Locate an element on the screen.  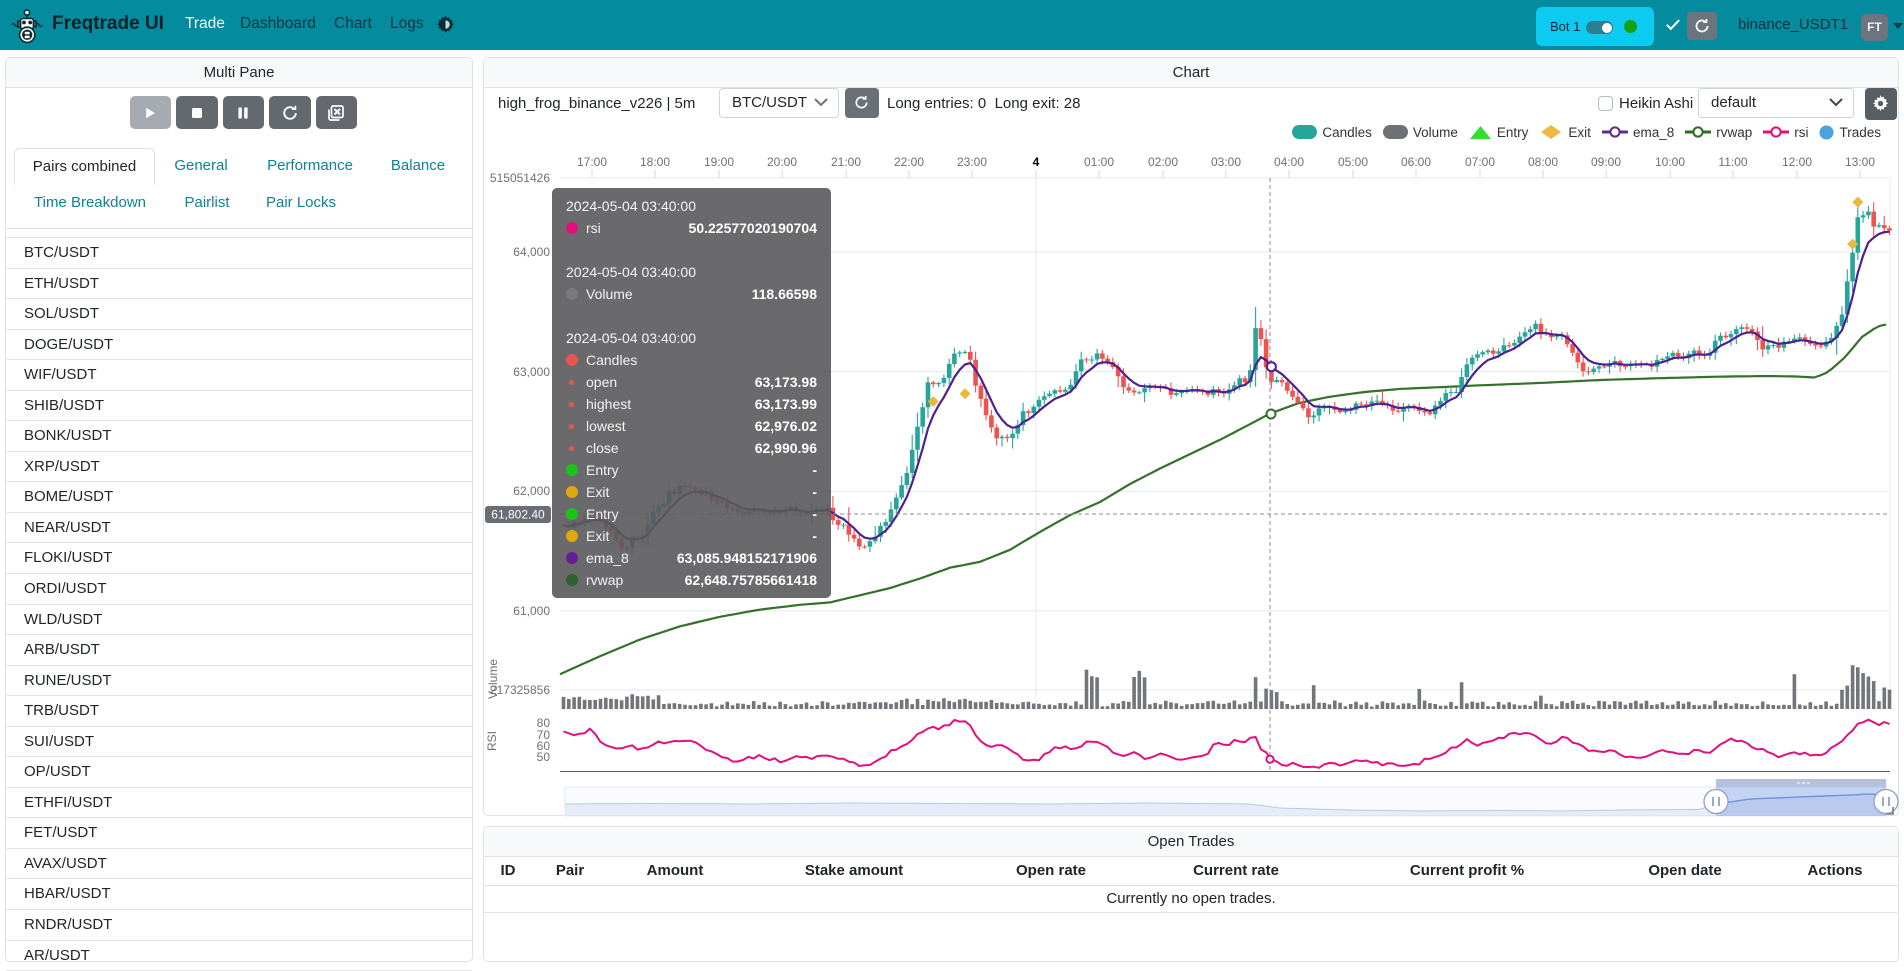
svg-text: 217325856 is located at coordinates (520, 690).